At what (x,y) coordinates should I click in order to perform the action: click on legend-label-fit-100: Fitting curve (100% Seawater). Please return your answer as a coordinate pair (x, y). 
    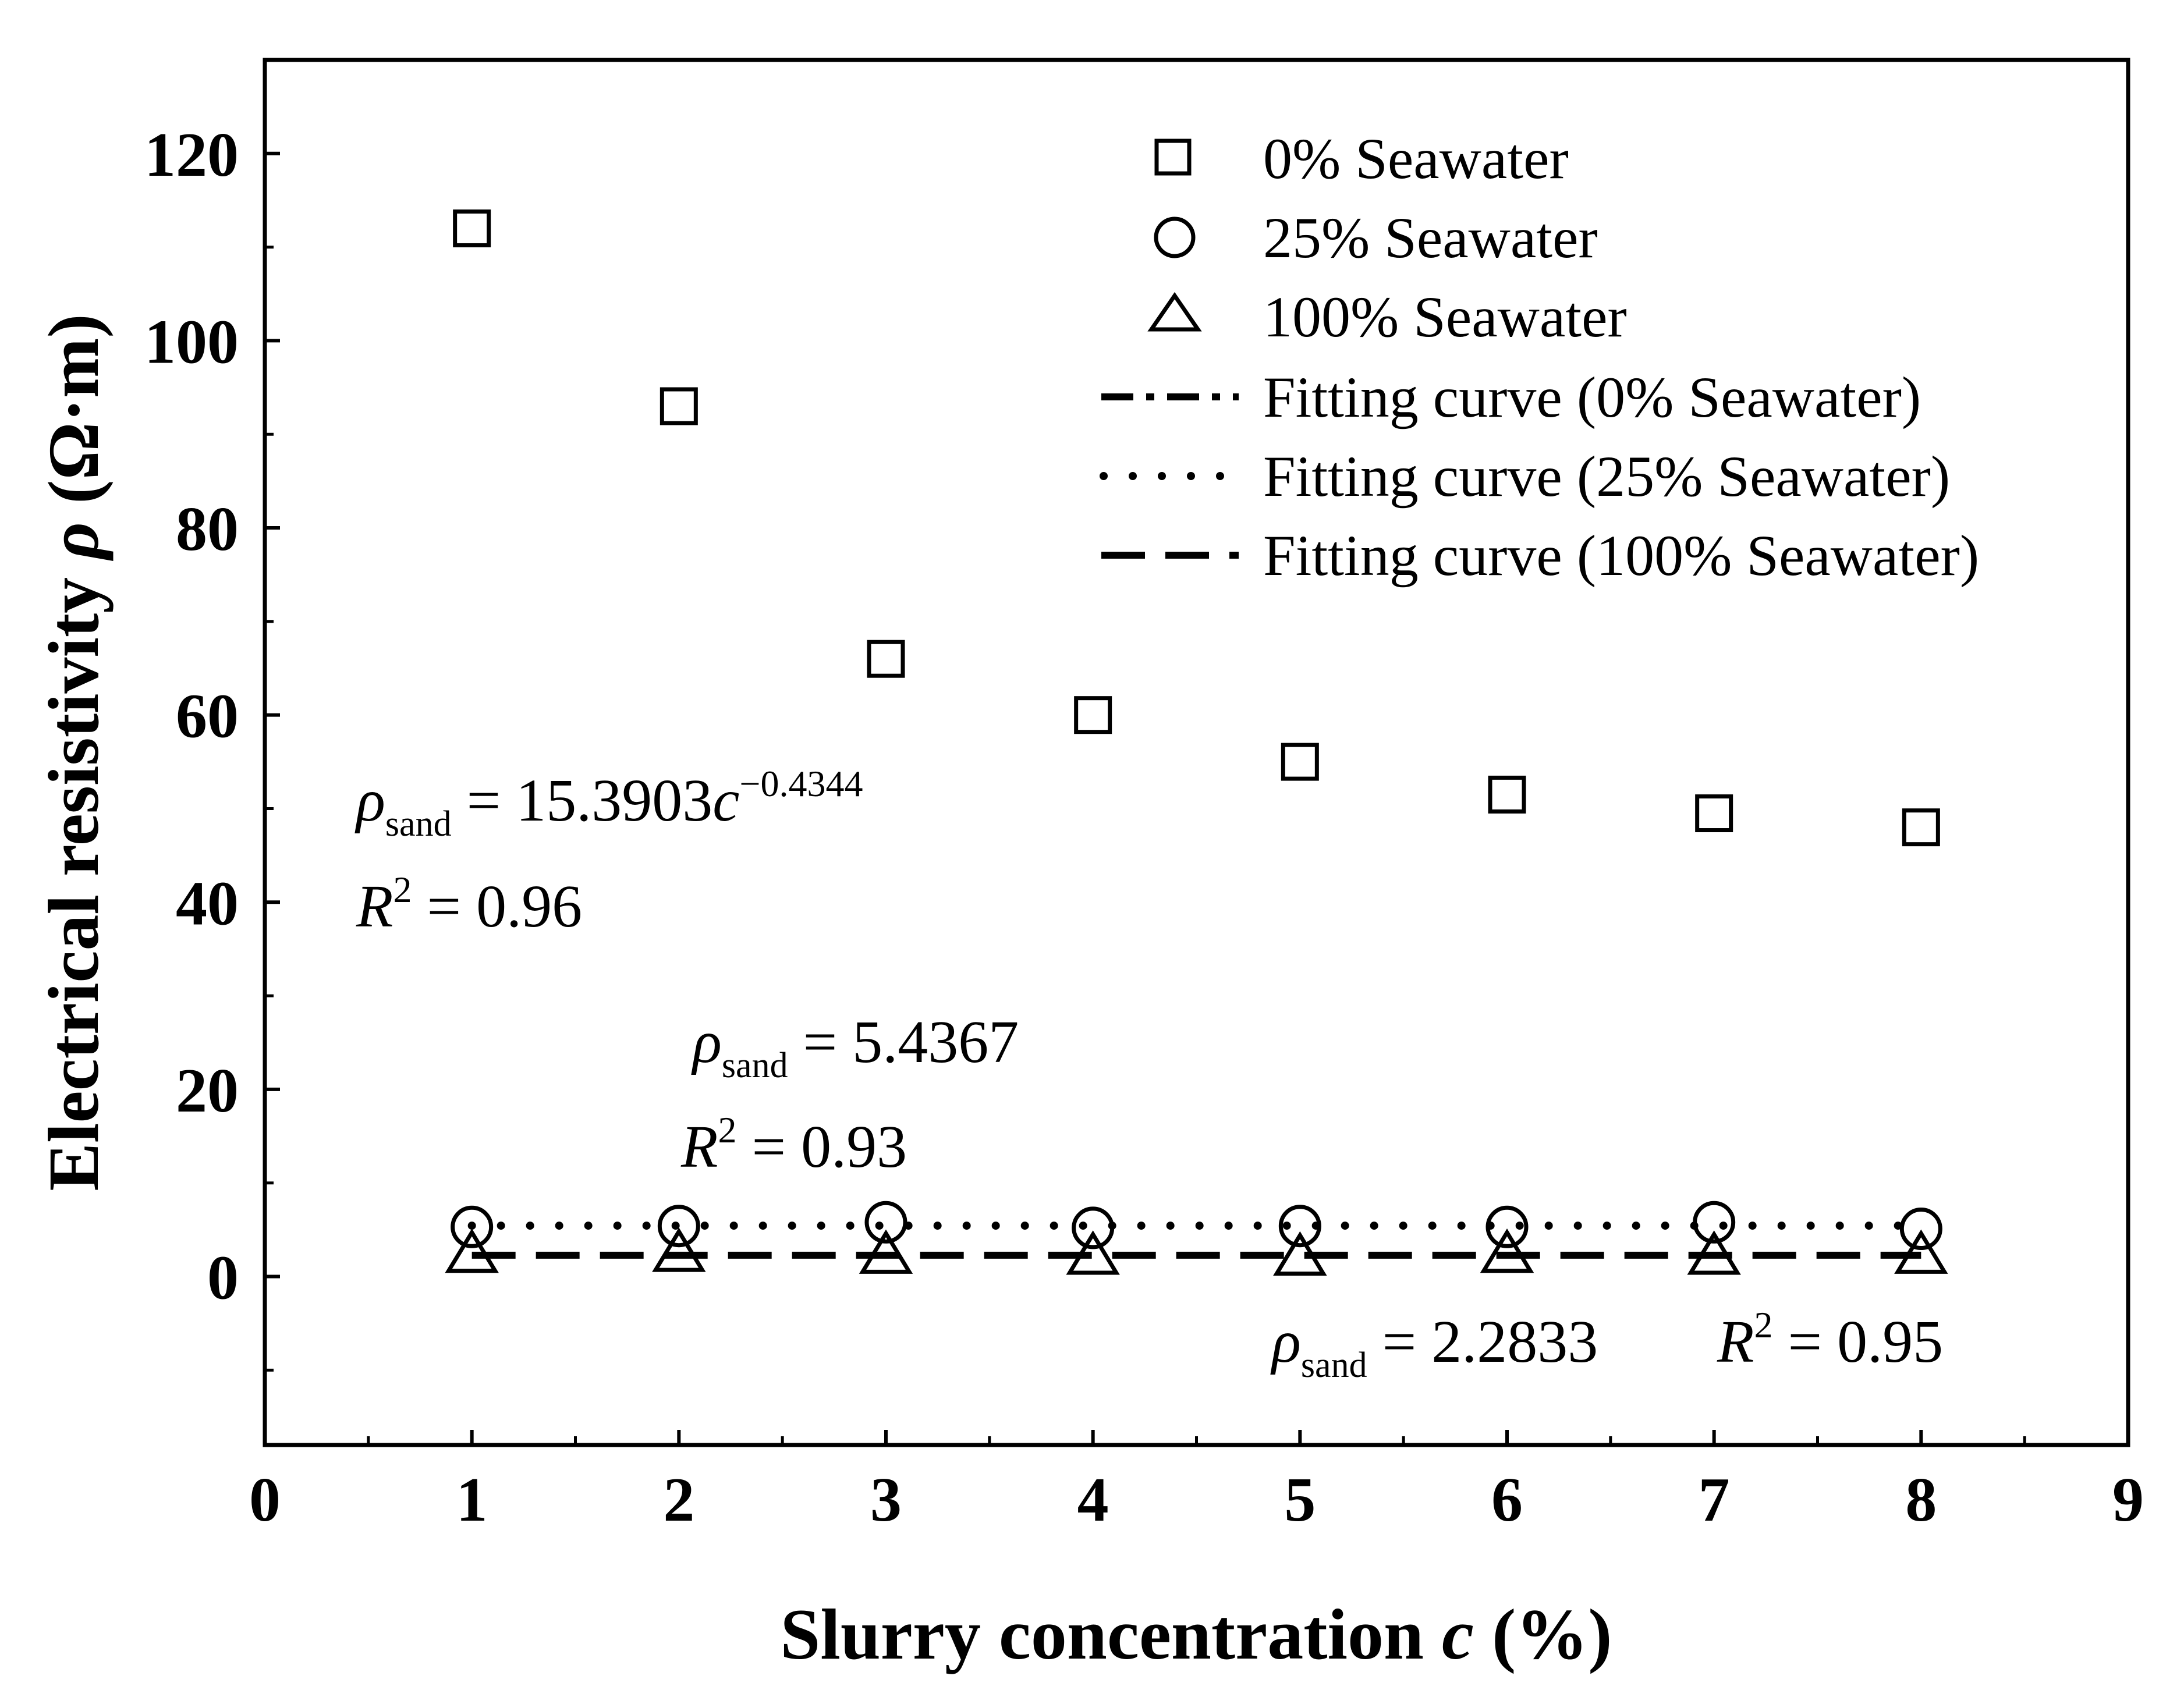
    Looking at the image, I should click on (1621, 555).